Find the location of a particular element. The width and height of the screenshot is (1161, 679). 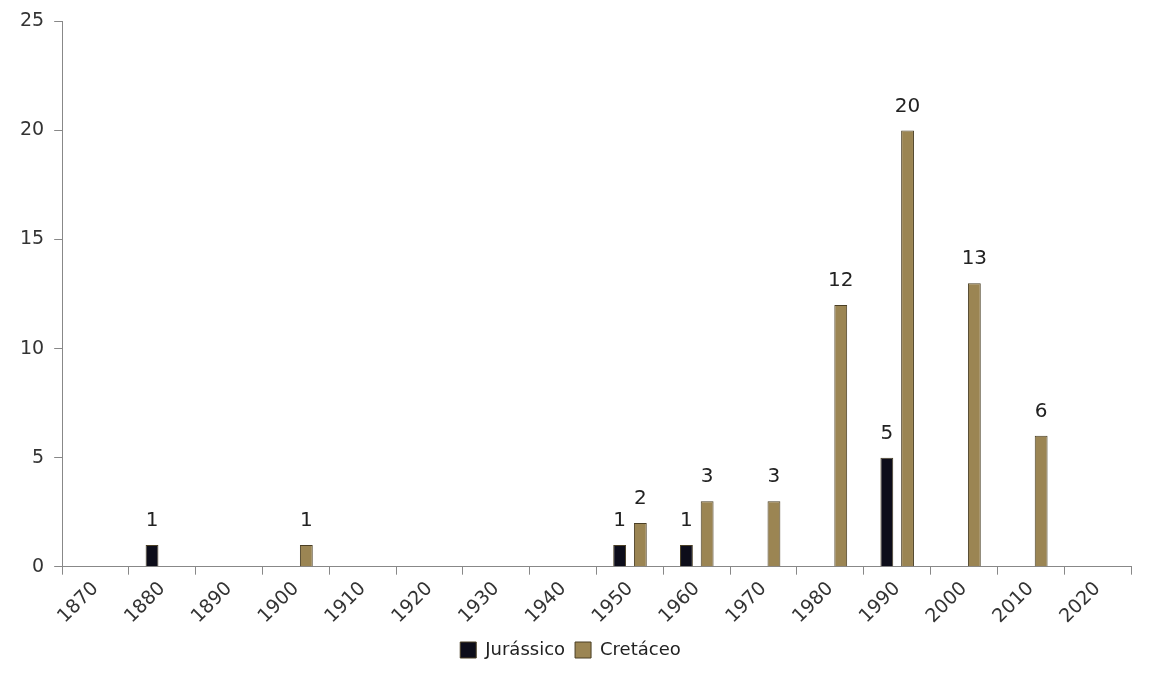

y-tick-label: 25 is located at coordinates (32, 19).